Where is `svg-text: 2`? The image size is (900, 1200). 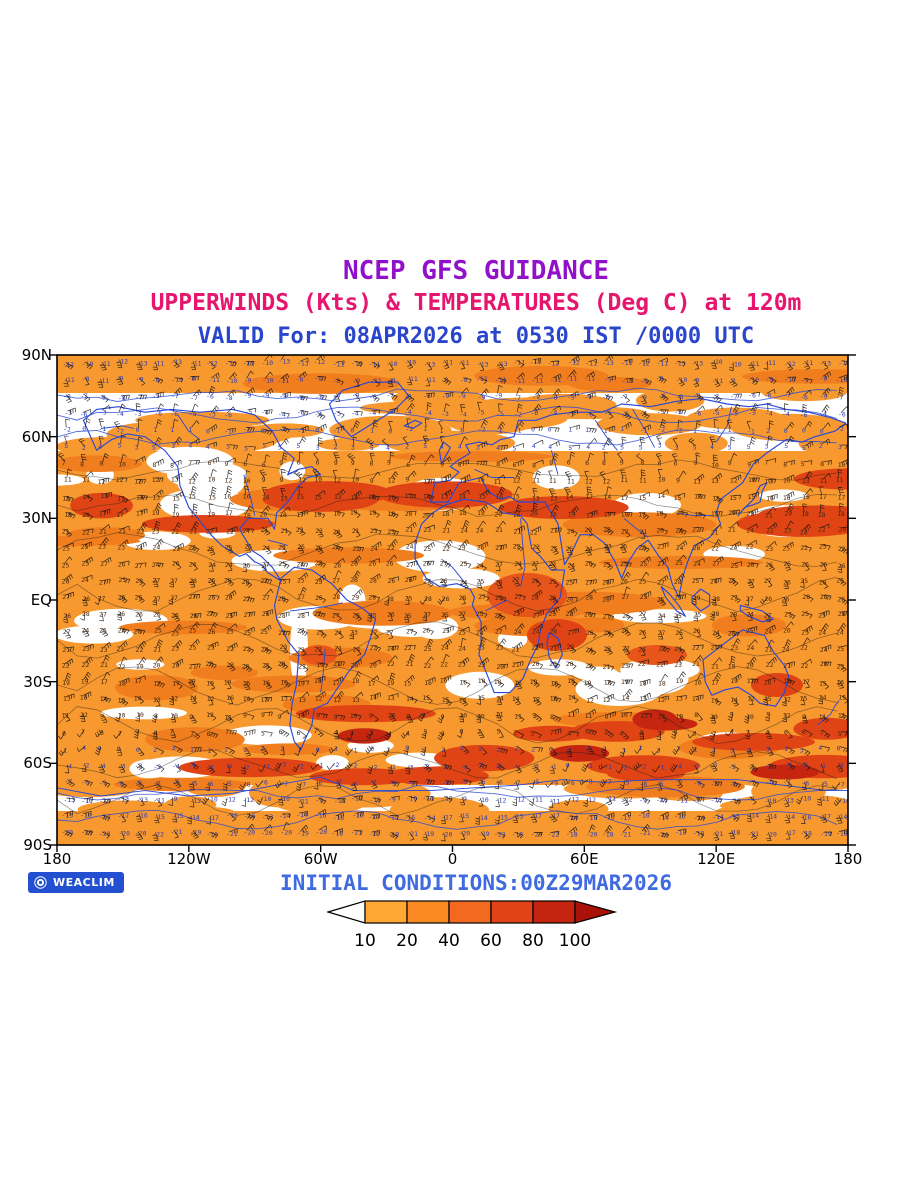 svg-text: 2 is located at coordinates (262, 749).